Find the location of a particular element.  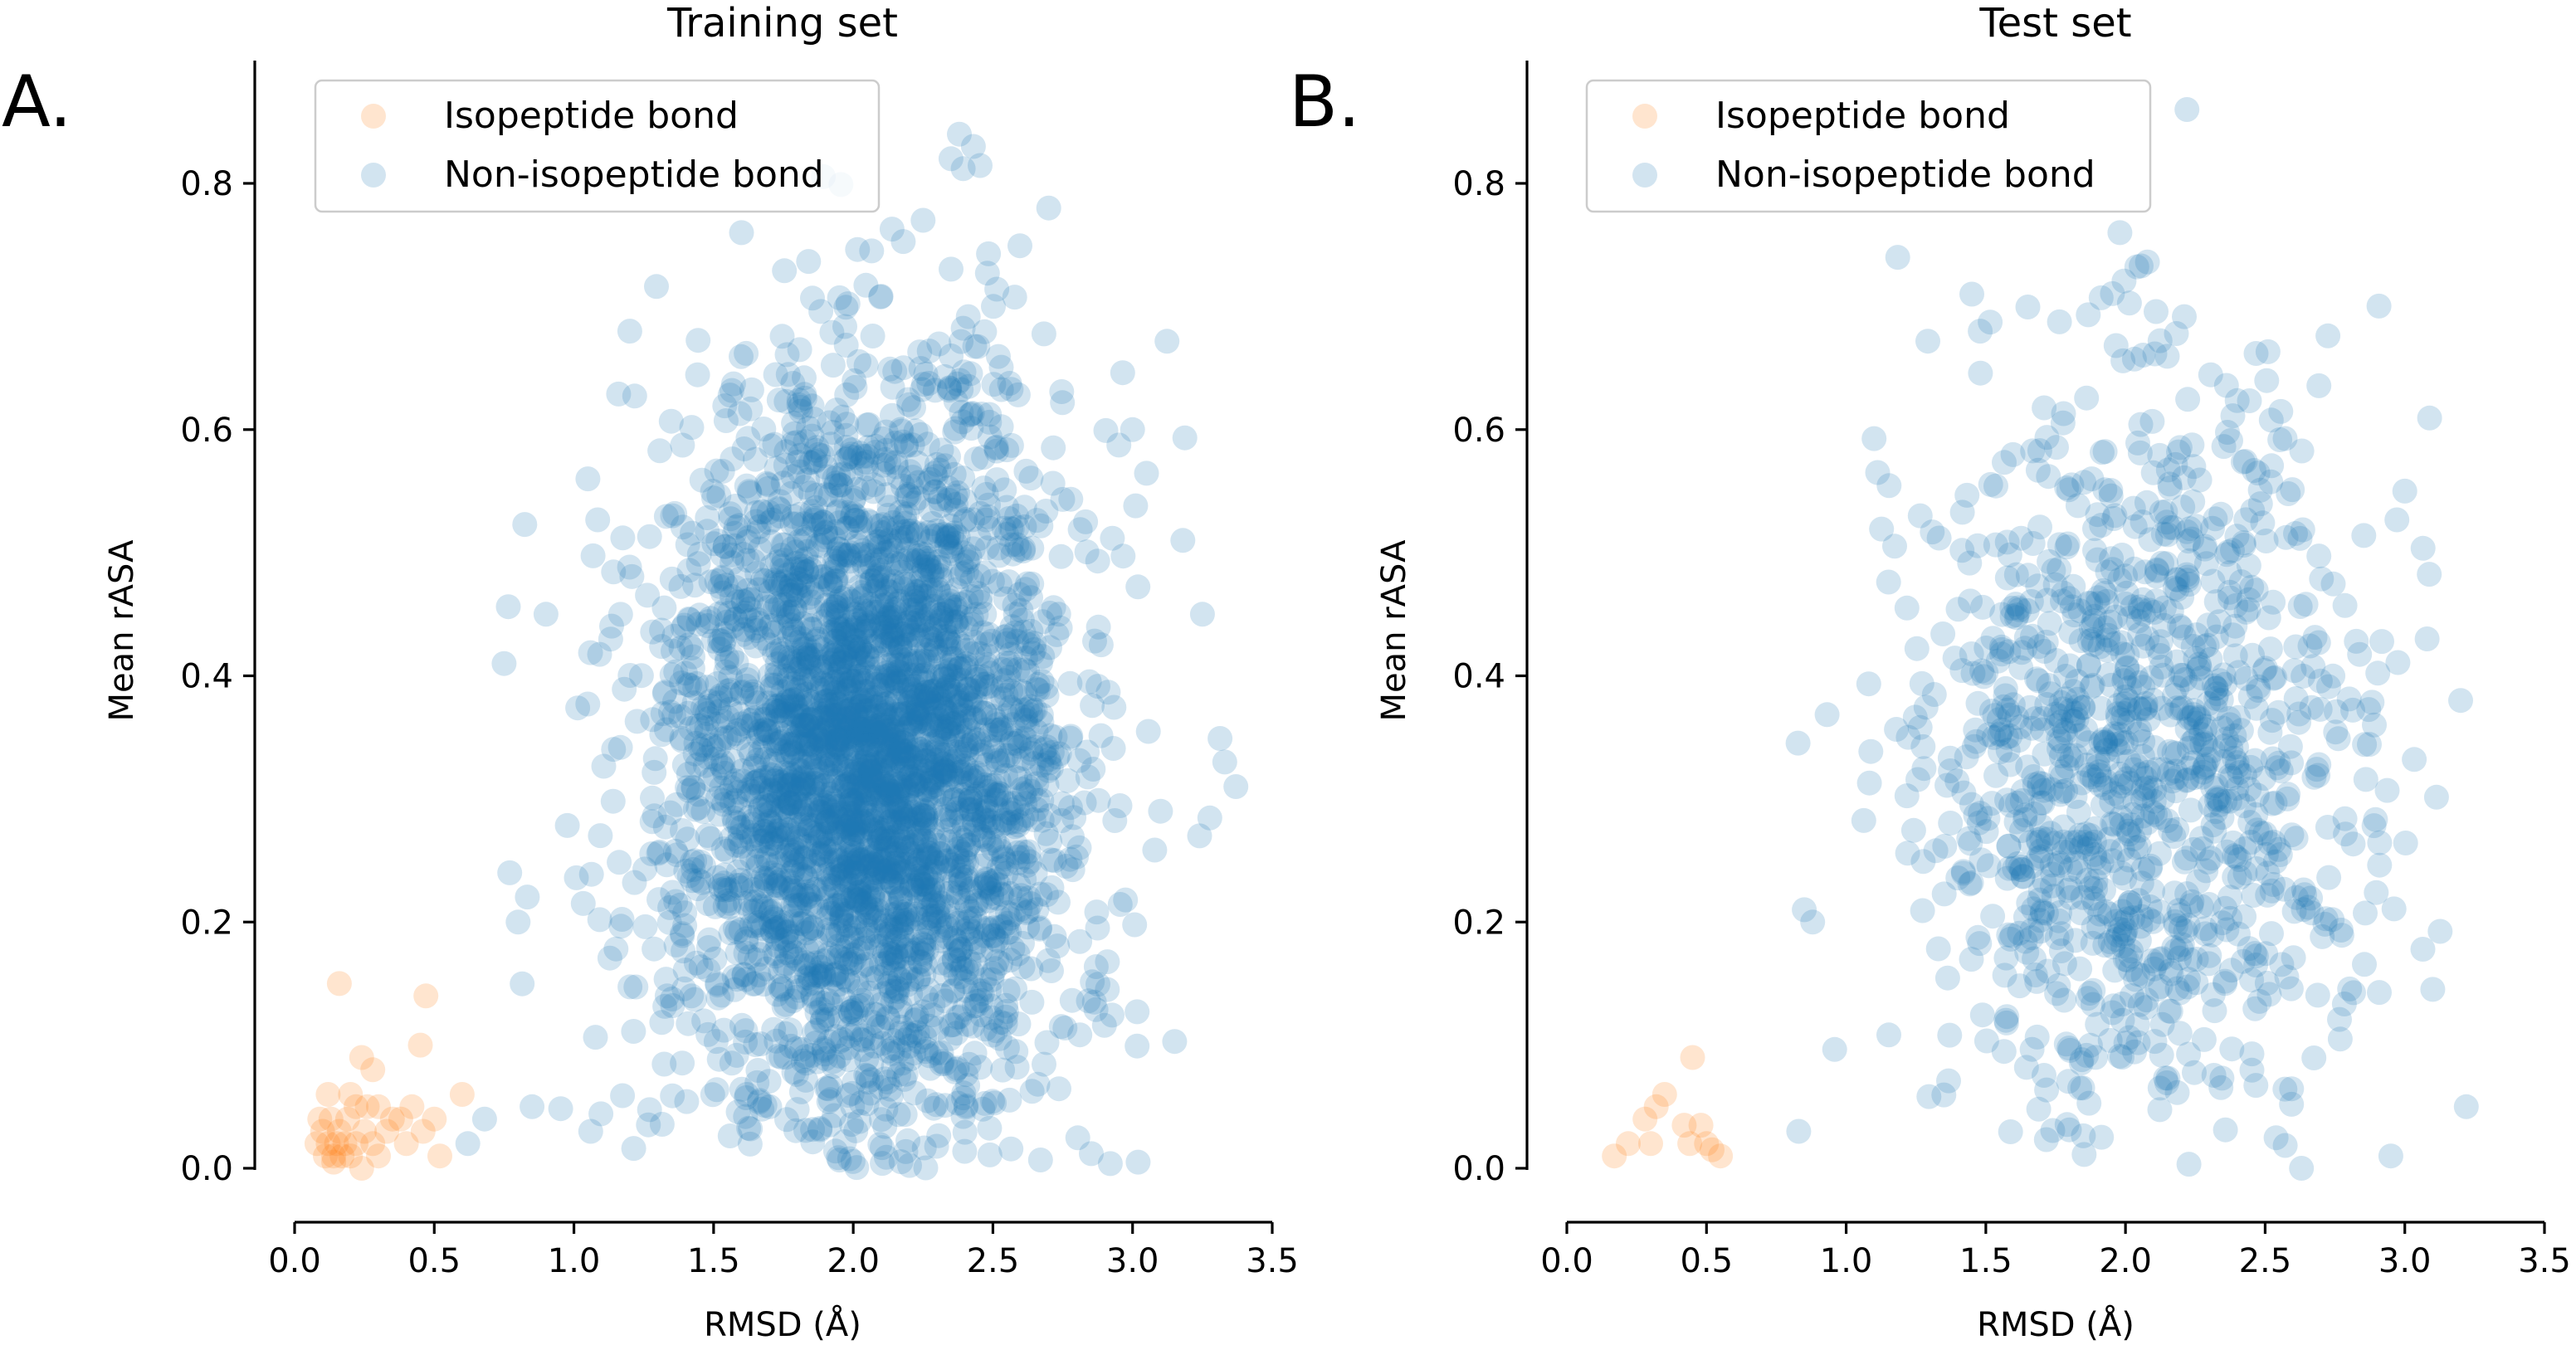

x-tick-label: 3.0 is located at coordinates (2405, 1261).